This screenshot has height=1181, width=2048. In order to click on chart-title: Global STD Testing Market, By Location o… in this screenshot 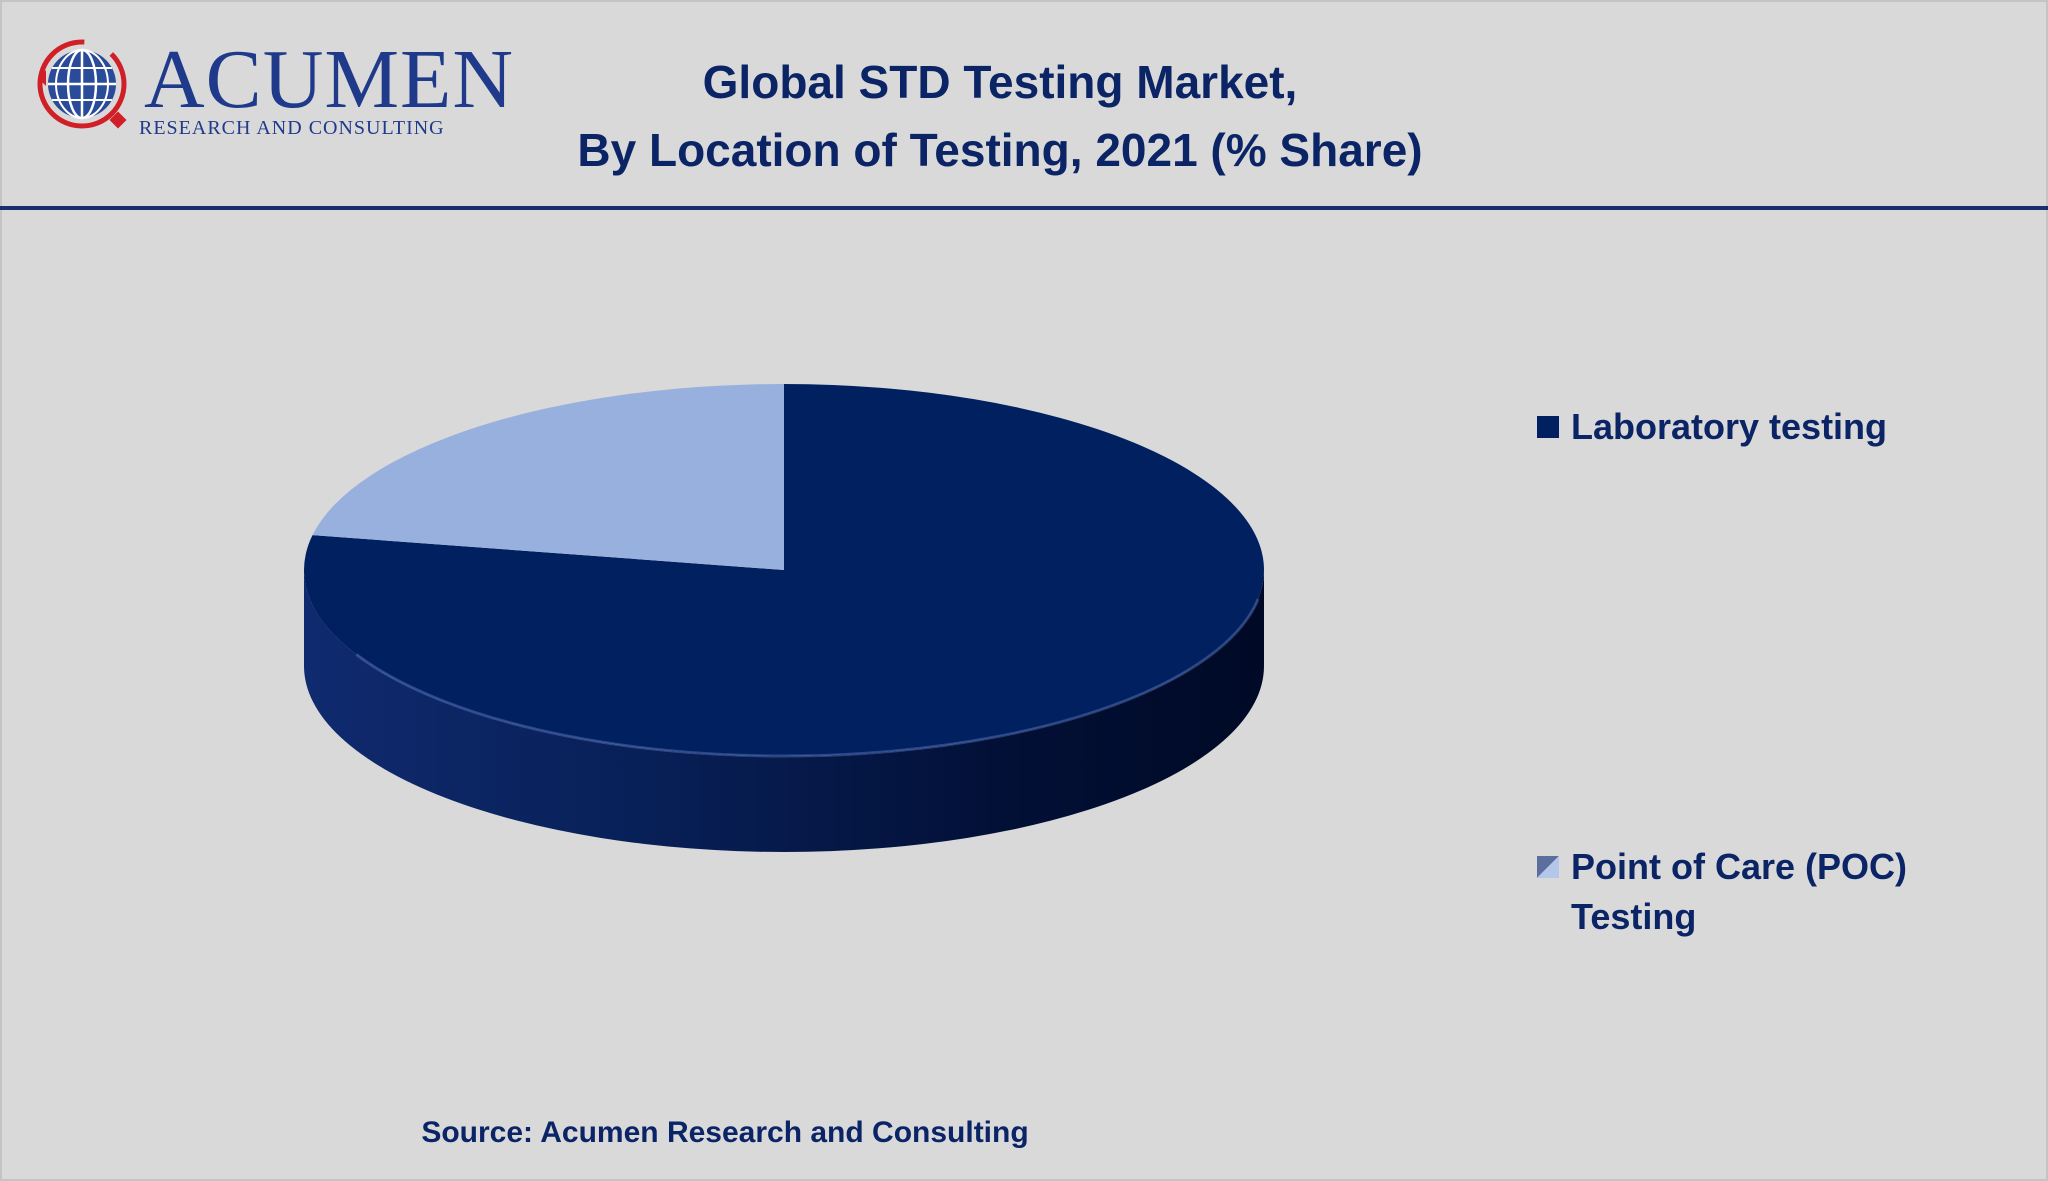, I will do `click(1000, 116)`.